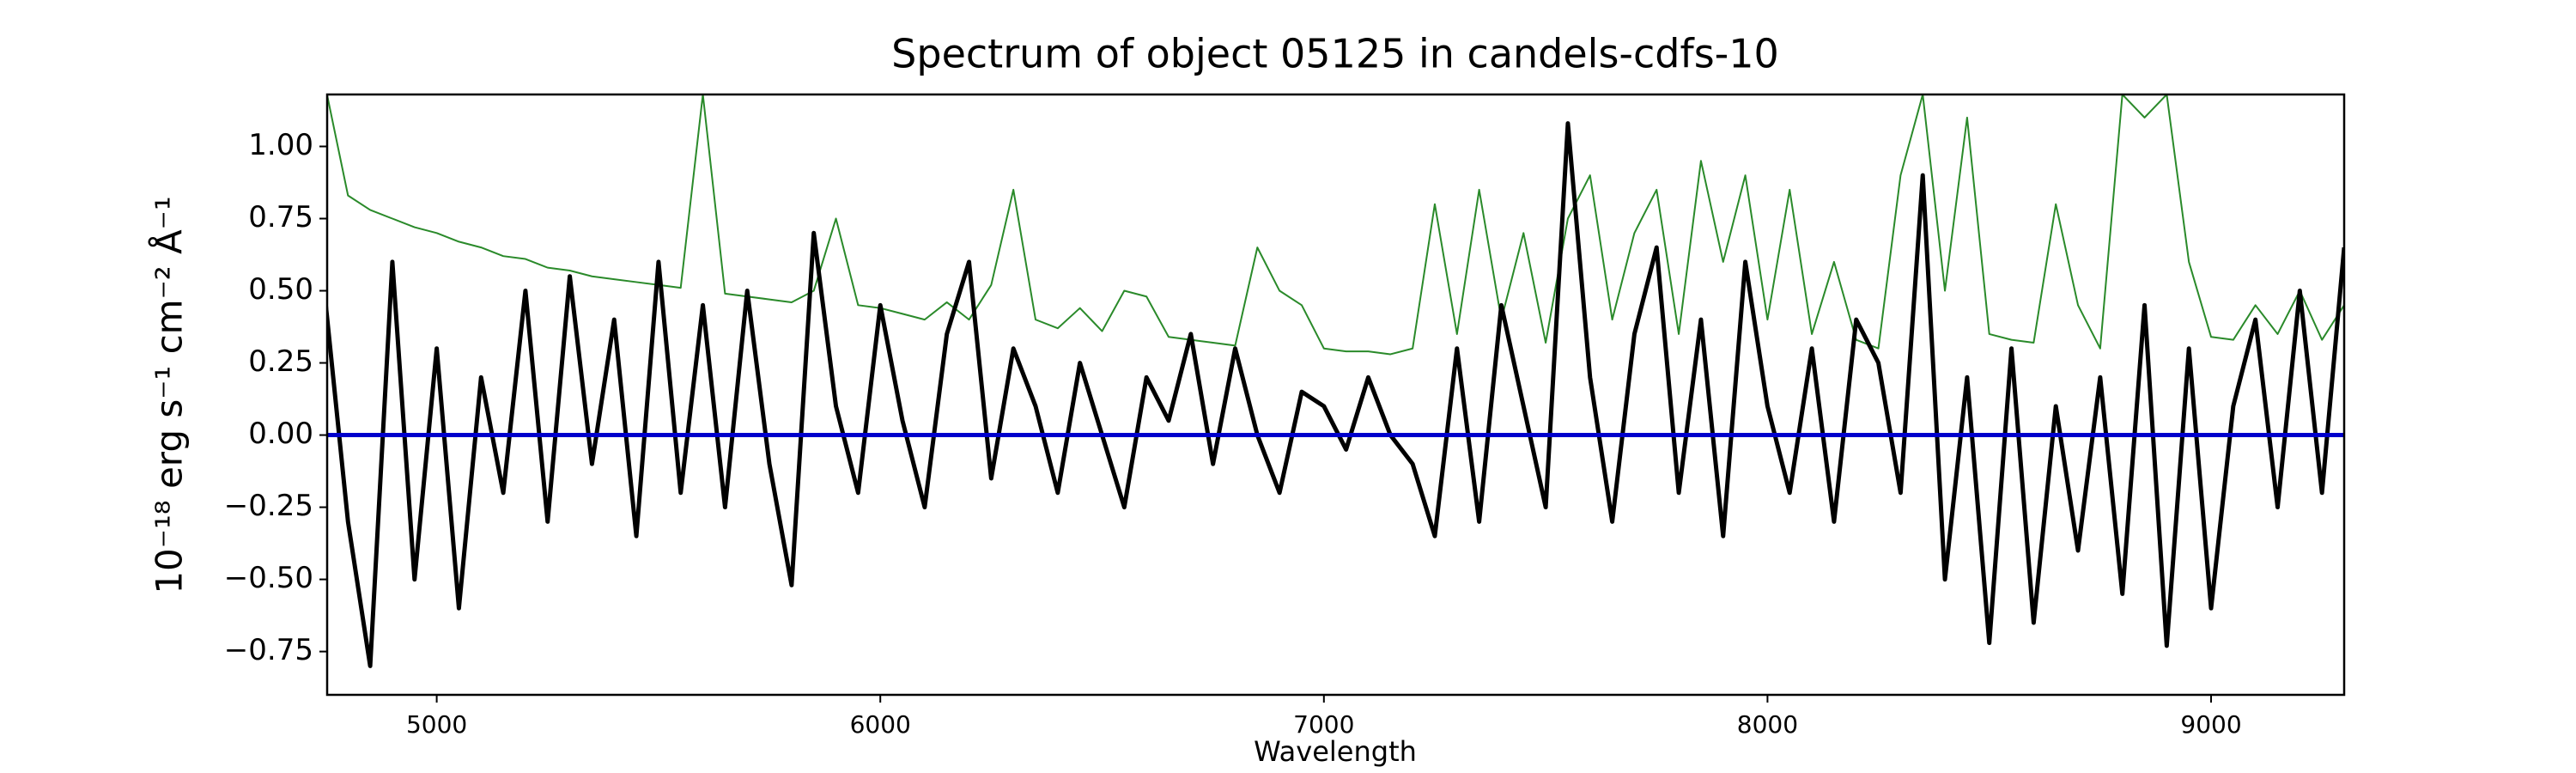 The width and height of the screenshot is (2576, 773). Describe the element at coordinates (280, 434) in the screenshot. I see `y-tick-label: 0.00` at that location.